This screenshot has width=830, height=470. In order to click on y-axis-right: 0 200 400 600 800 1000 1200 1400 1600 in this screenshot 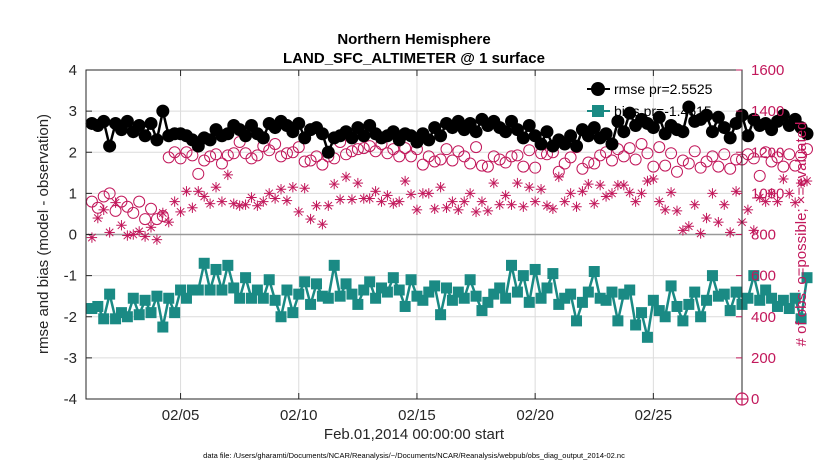, I will do `click(760, 235)`.